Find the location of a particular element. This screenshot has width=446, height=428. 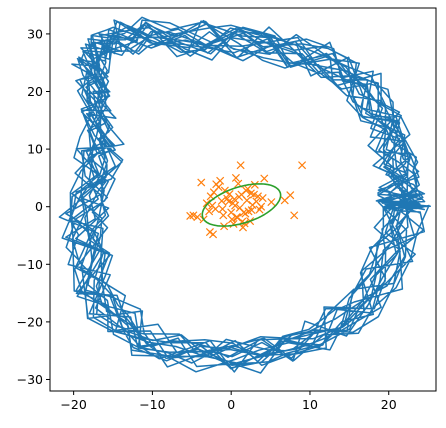

y-tick-label: 20 is located at coordinates (35, 91).